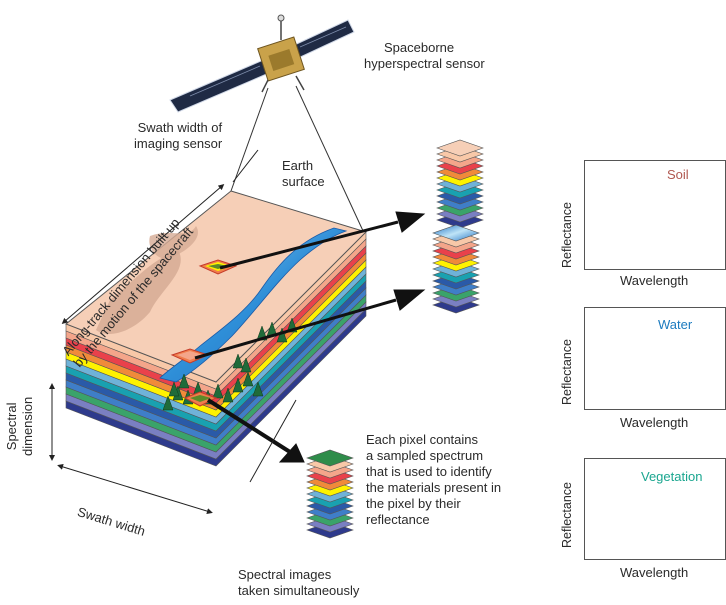 The height and width of the screenshot is (605, 726). I want to click on swath-lines, so click(297, 159).